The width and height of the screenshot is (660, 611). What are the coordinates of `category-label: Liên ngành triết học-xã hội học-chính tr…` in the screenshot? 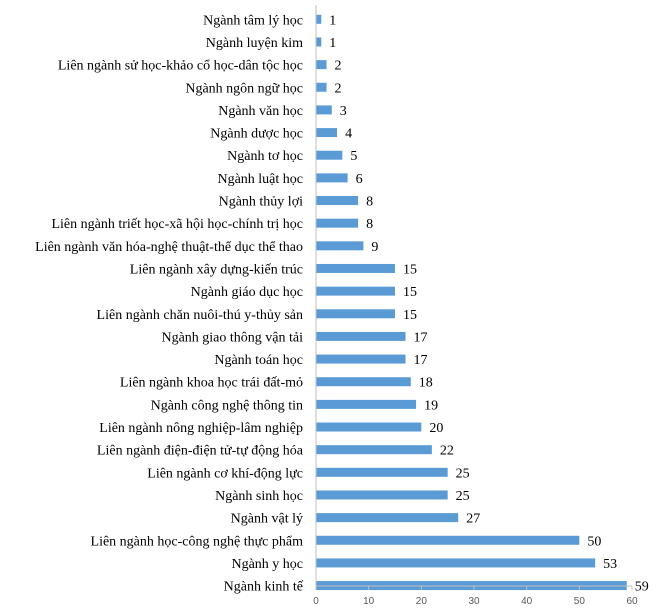 It's located at (177, 224).